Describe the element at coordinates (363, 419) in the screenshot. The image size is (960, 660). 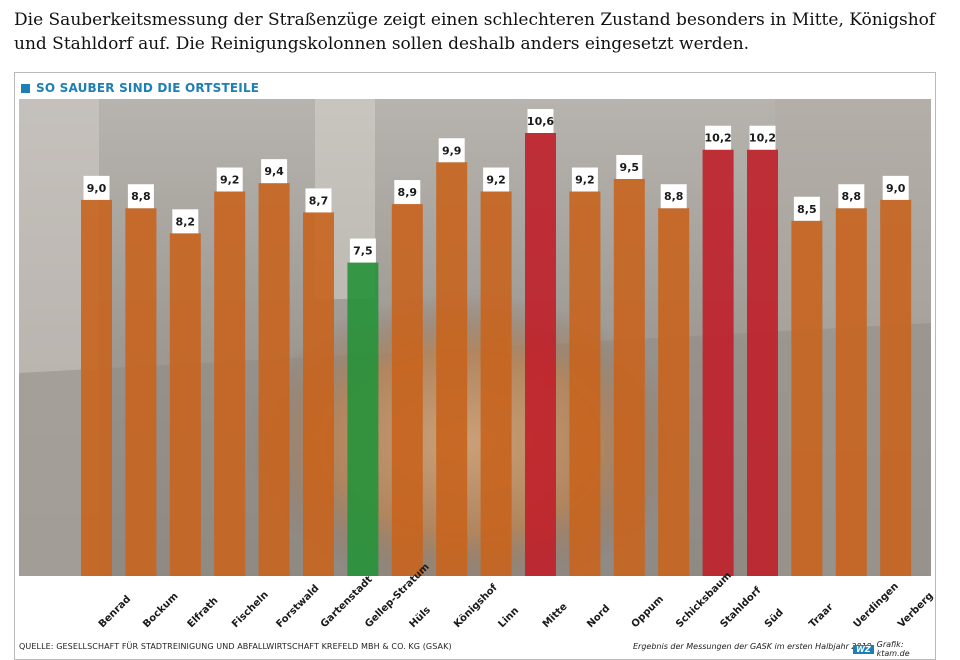
I see `bar-gellep-stratum` at that location.